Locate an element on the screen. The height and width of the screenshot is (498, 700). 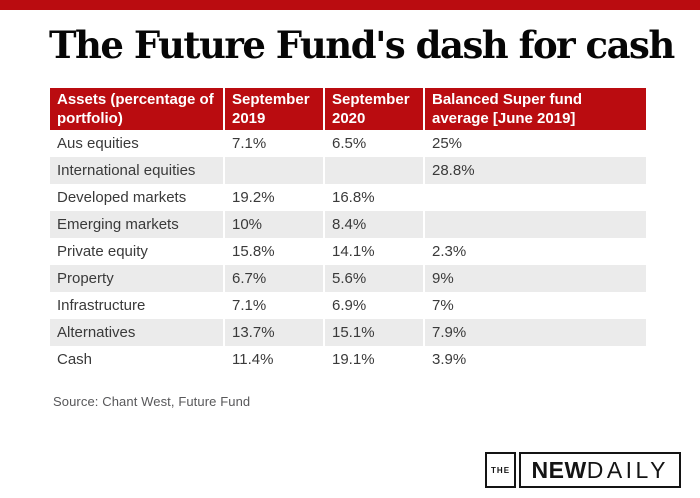
table-row: International equities 28.8% is located at coordinates (348, 170).